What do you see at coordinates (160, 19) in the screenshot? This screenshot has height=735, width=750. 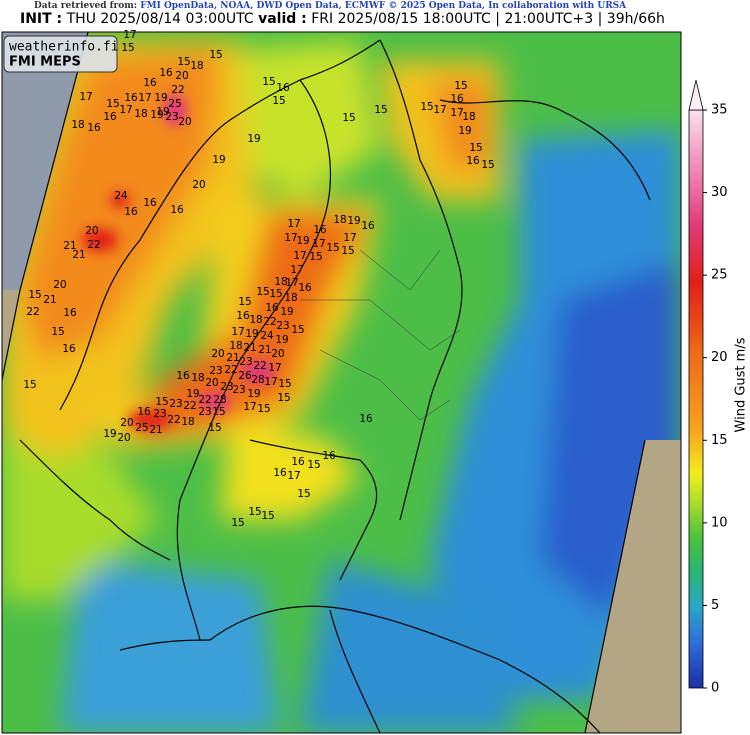 I see `init-time: THU 2025/08/14 03:00UTC` at bounding box center [160, 19].